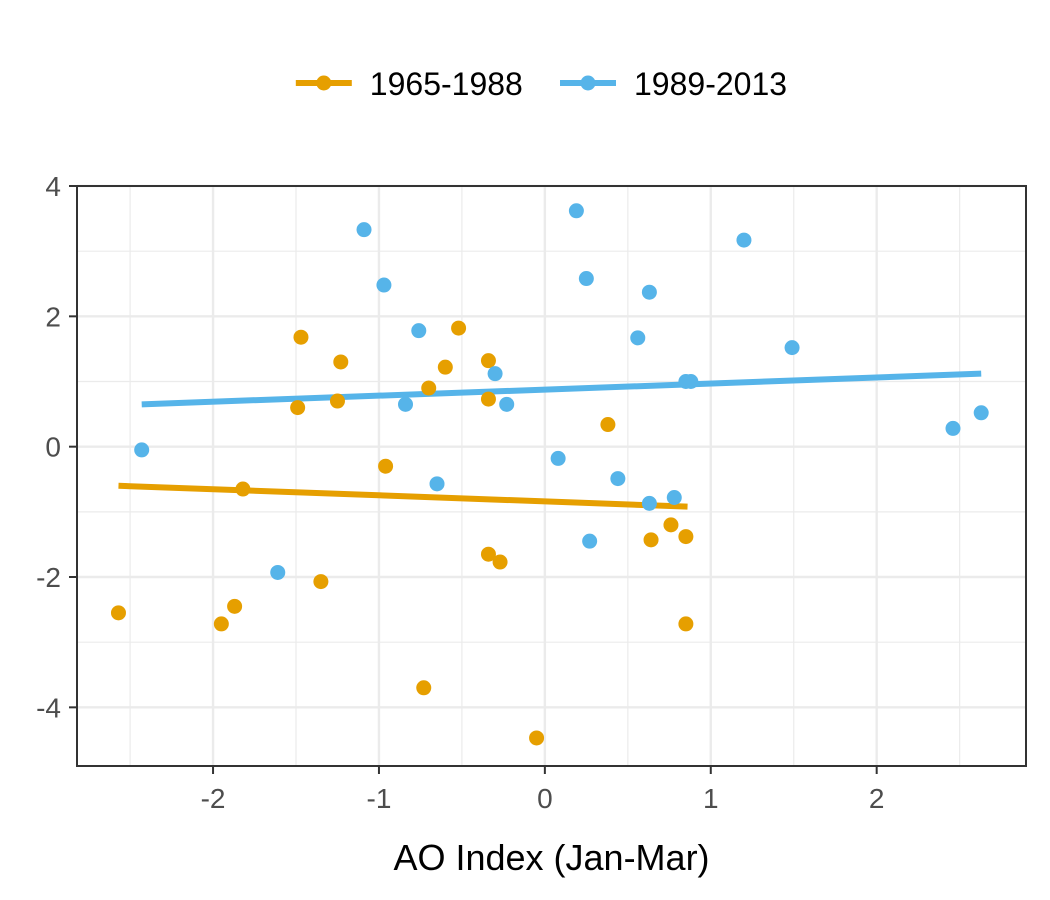 This screenshot has height=900, width=1050. I want to click on legend-label: 1965-1988, so click(446, 84).